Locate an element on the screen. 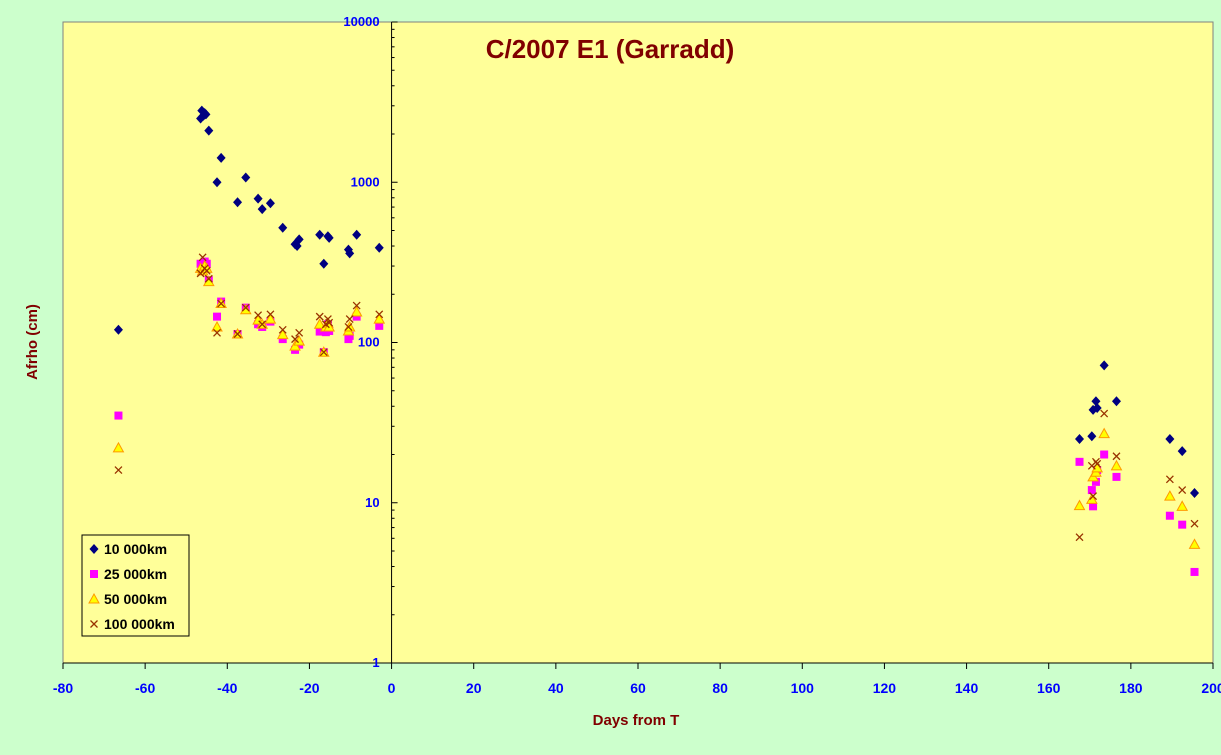 Image resolution: width=1221 pixels, height=755 pixels. legend-label: 25 000km is located at coordinates (135, 574).